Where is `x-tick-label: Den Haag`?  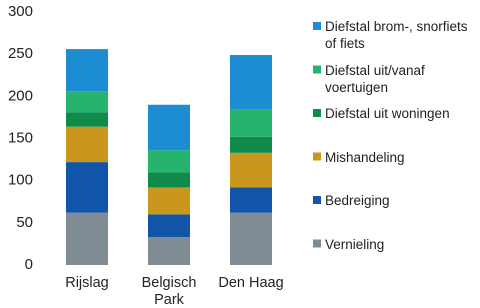 x-tick-label: Den Haag is located at coordinates (251, 283).